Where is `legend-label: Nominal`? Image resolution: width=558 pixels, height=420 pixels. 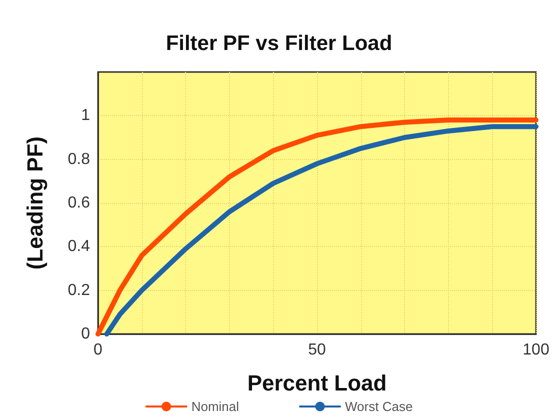 legend-label: Nominal is located at coordinates (215, 406).